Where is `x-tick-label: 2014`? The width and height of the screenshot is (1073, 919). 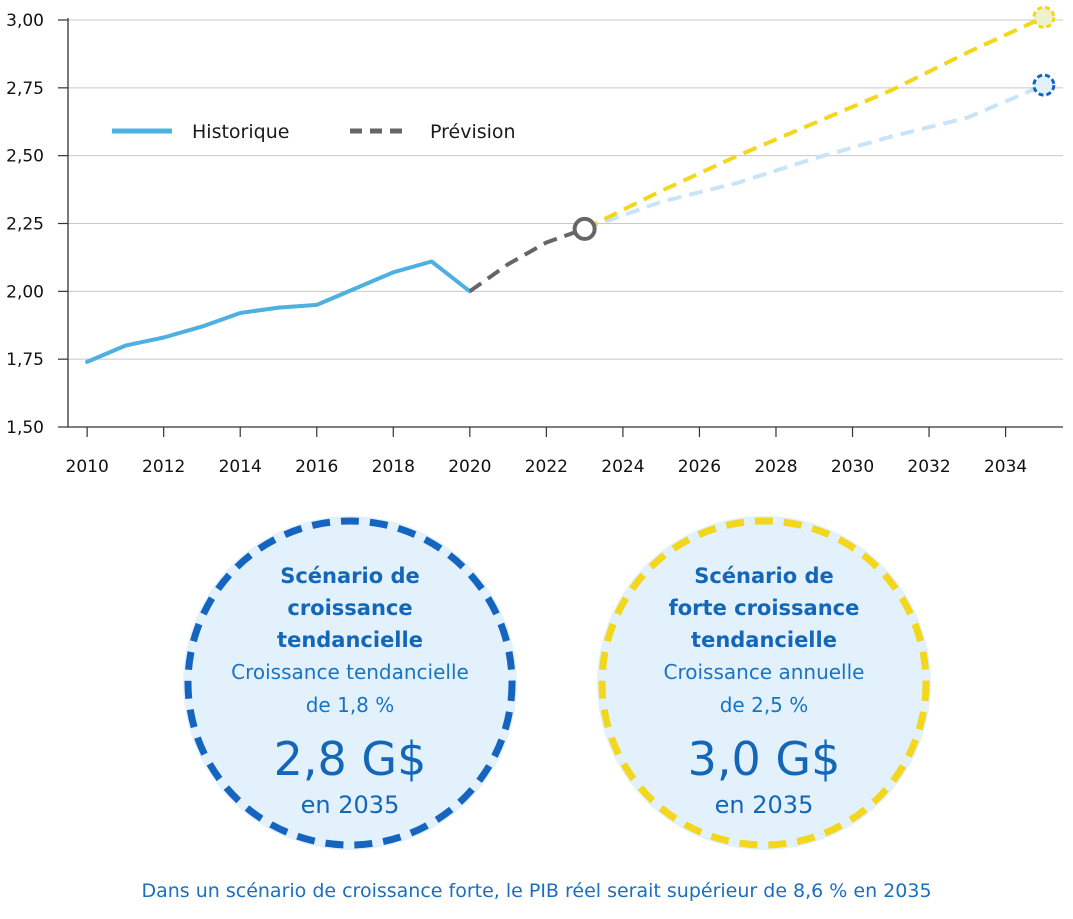 x-tick-label: 2014 is located at coordinates (240, 467).